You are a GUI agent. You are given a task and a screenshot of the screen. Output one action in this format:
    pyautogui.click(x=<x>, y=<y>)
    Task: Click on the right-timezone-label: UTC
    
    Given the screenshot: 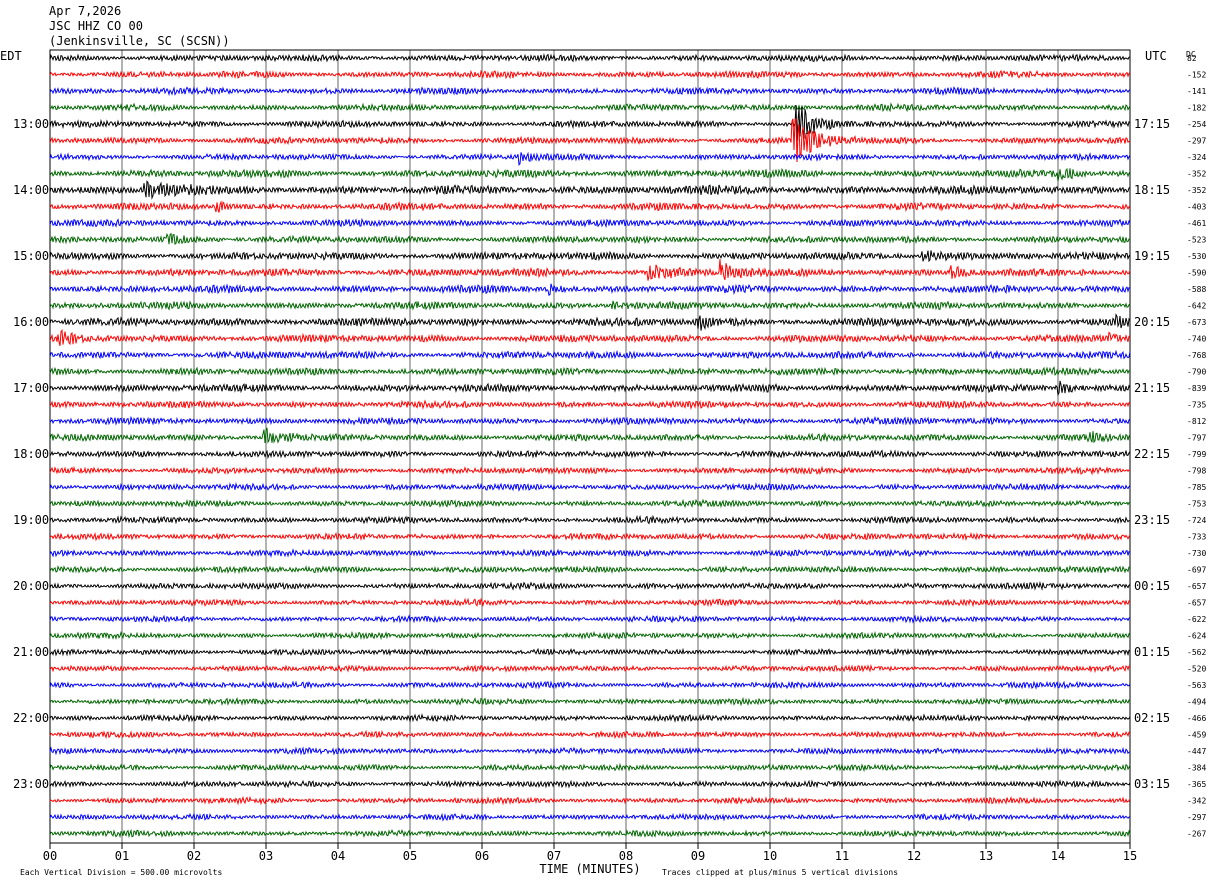 What is the action you would take?
    pyautogui.click(x=1156, y=56)
    